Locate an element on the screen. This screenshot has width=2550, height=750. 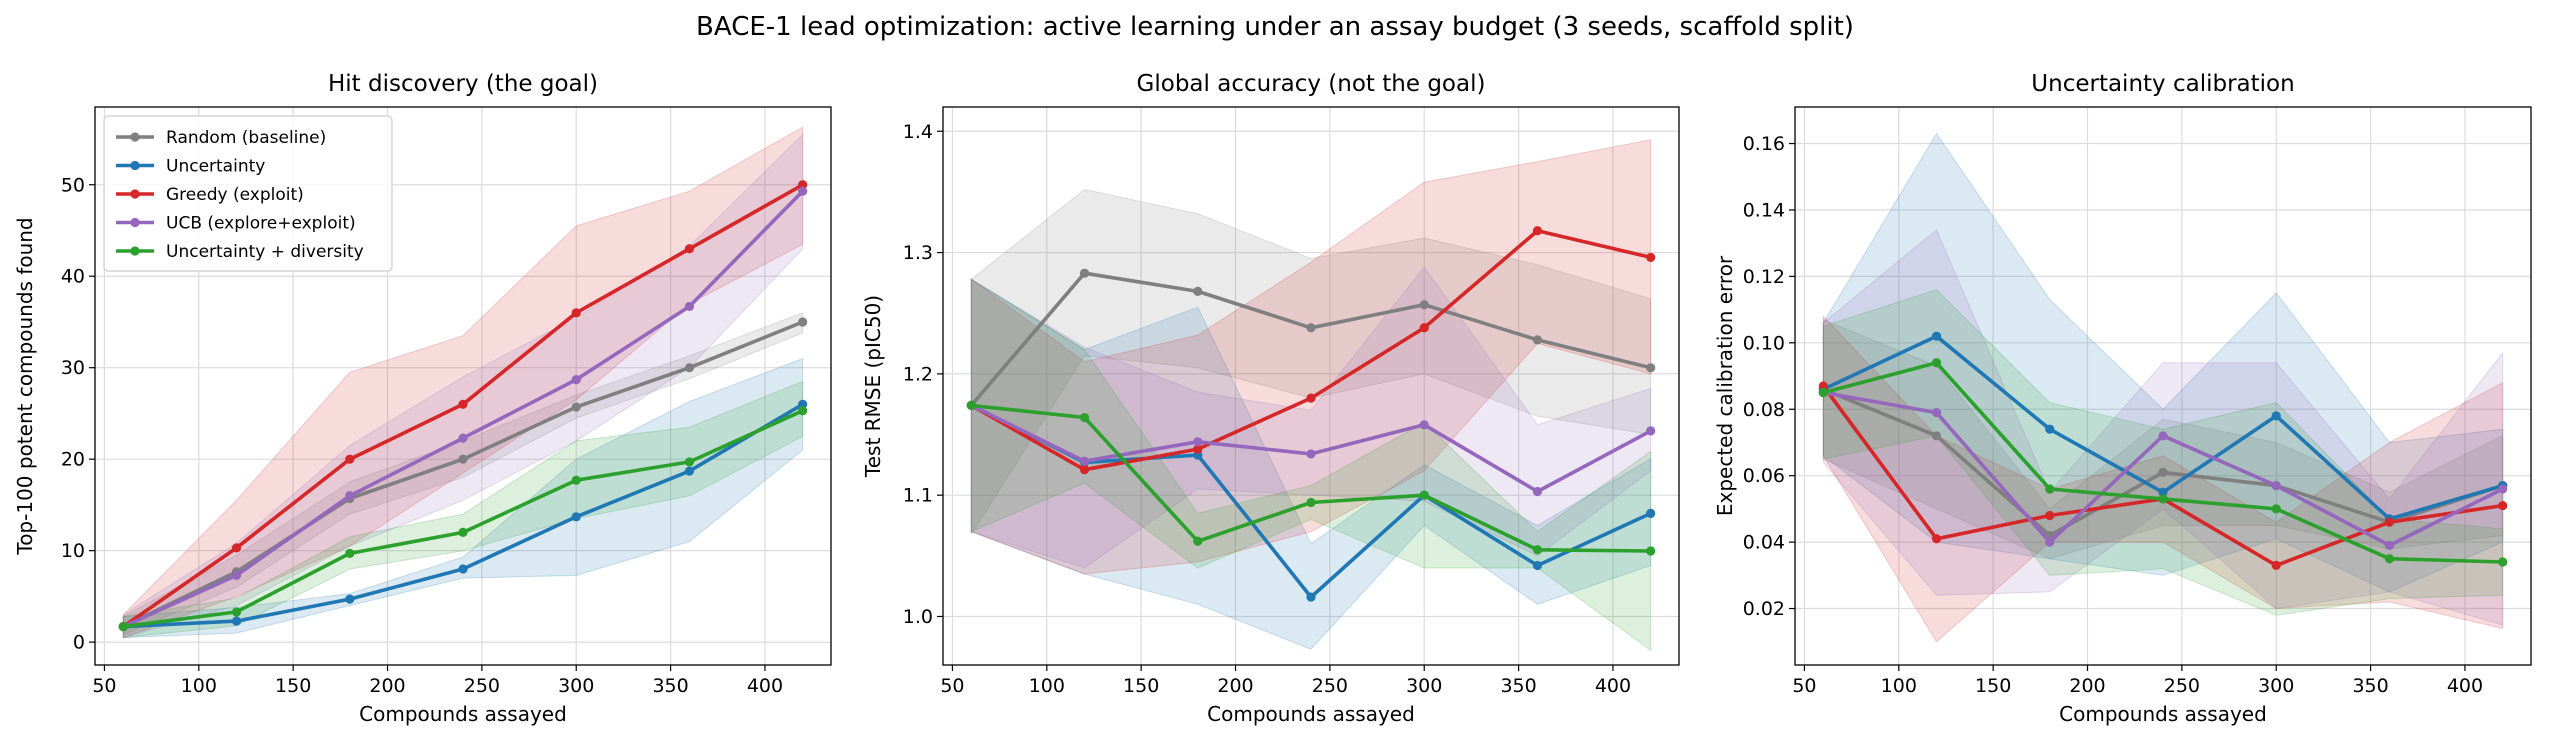
y-tick-label: 0.16 is located at coordinates (1764, 144).